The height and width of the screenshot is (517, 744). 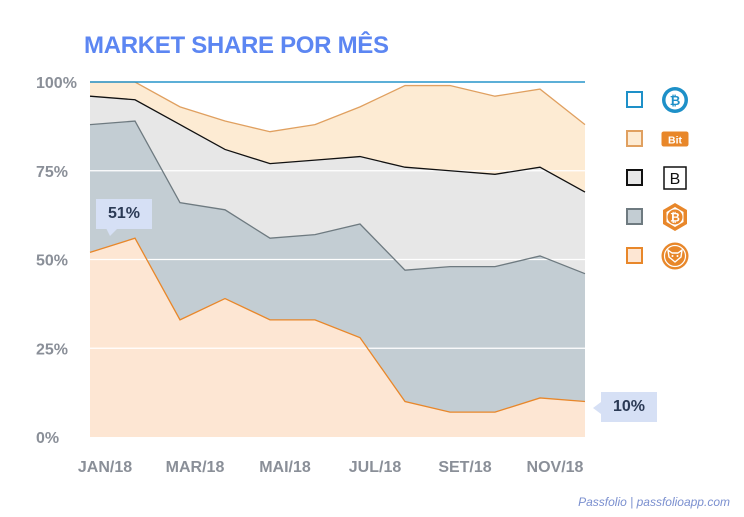 I want to click on bitstamp-b-icon: B, so click(x=675, y=178).